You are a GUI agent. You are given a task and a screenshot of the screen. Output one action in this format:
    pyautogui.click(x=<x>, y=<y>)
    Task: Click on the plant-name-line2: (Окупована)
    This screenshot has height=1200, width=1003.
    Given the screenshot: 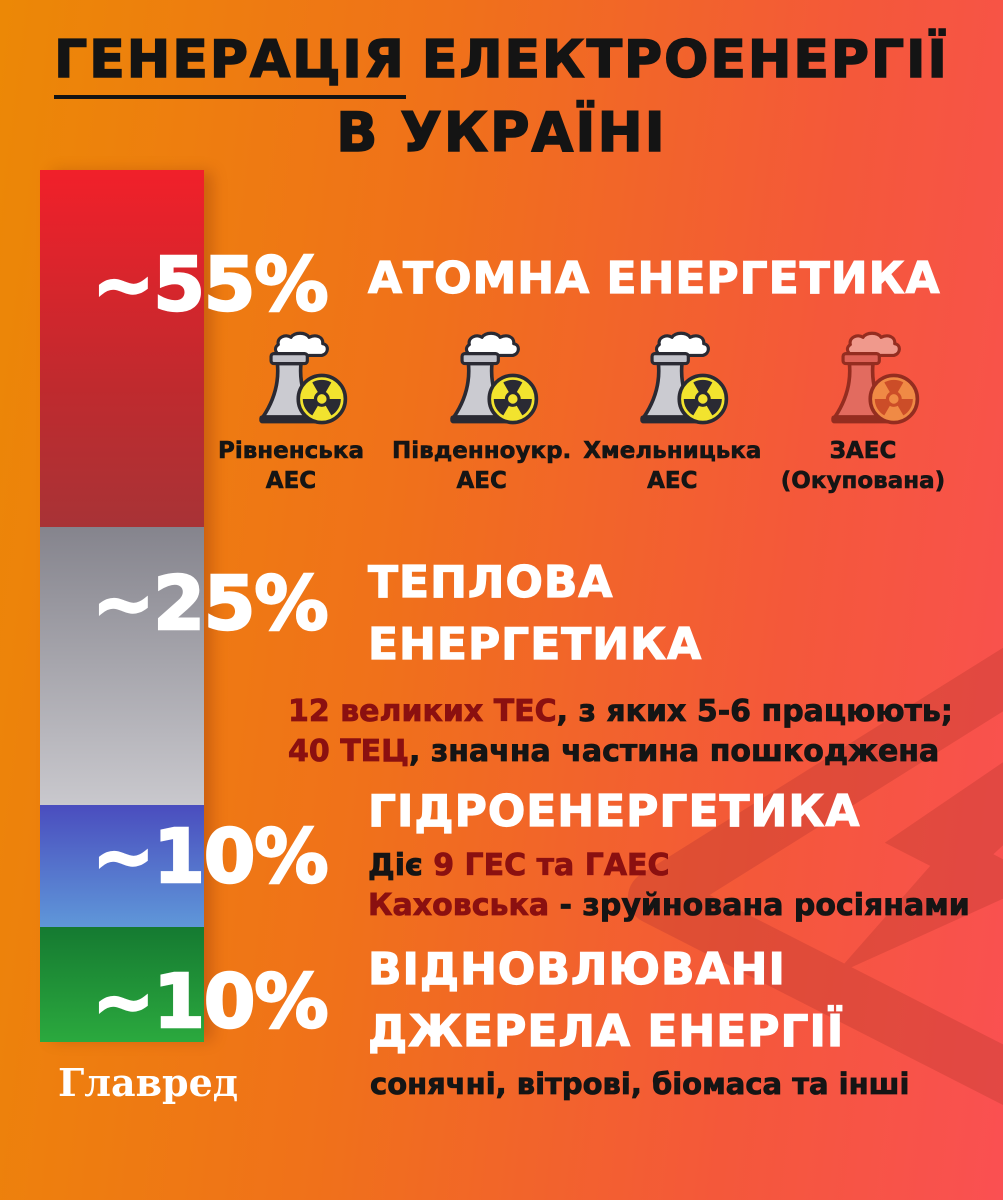 What is the action you would take?
    pyautogui.click(x=863, y=481)
    